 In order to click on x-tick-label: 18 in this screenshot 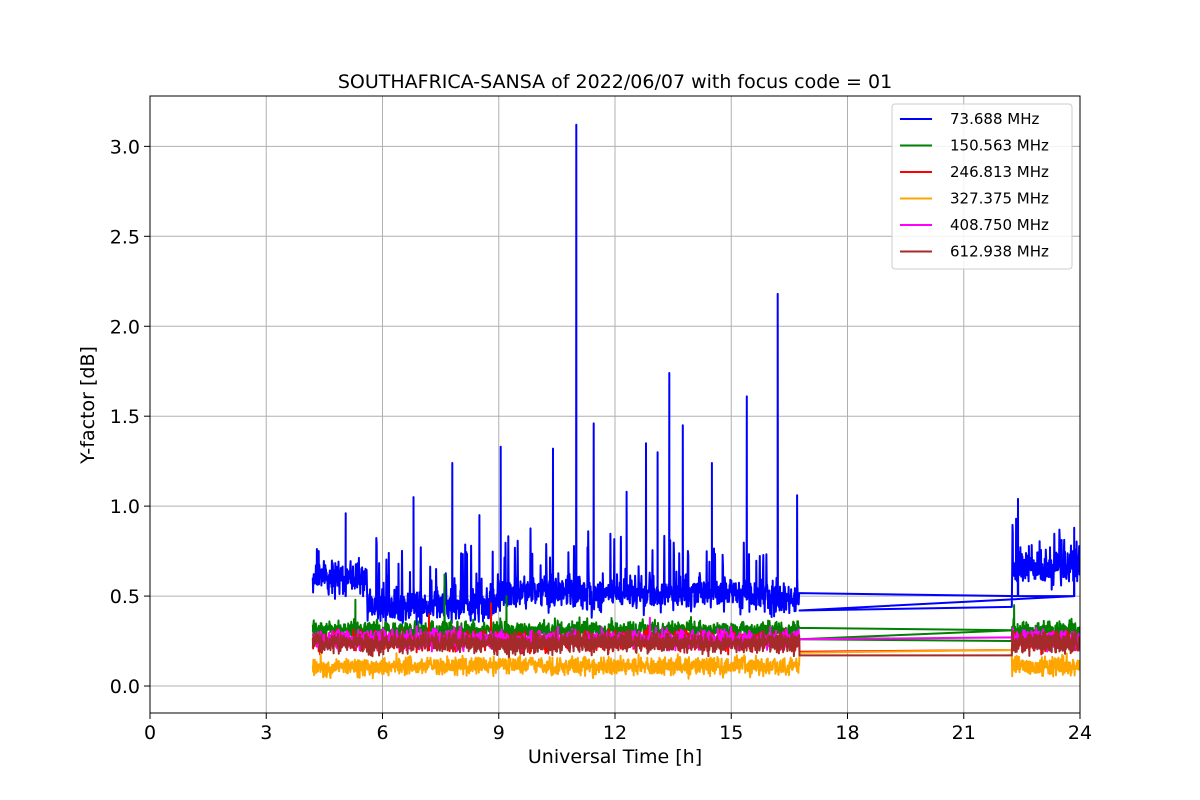, I will do `click(847, 733)`.